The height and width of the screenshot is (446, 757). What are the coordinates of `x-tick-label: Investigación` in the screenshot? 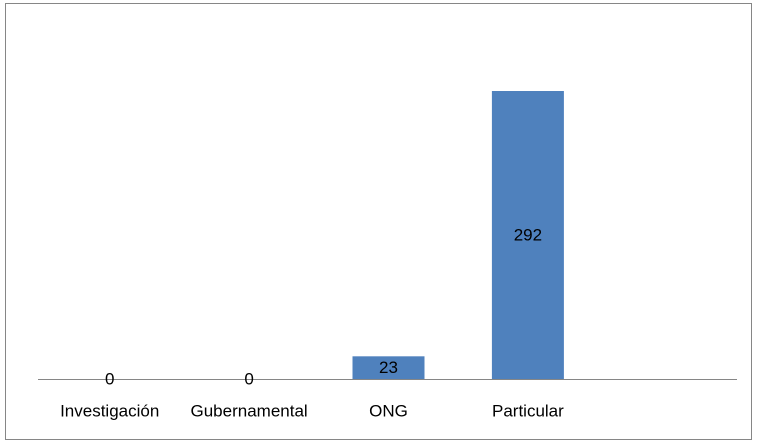 It's located at (109, 410).